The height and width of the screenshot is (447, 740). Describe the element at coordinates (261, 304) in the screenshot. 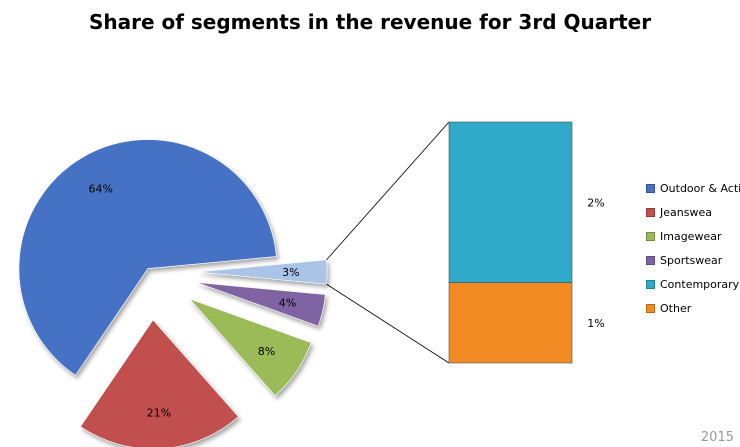

I see `pie-slice-sportswear` at that location.